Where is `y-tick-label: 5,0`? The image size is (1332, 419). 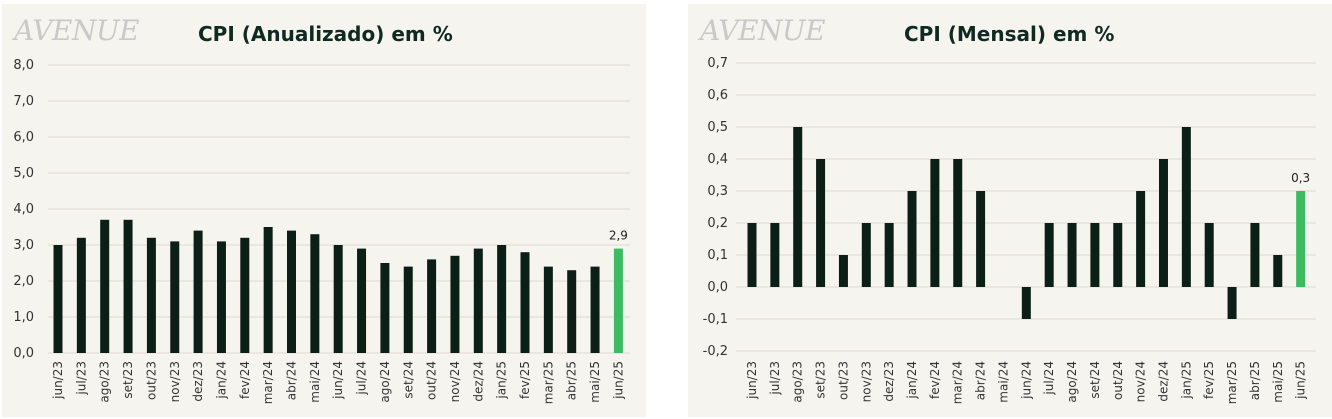
y-tick-label: 5,0 is located at coordinates (23, 173).